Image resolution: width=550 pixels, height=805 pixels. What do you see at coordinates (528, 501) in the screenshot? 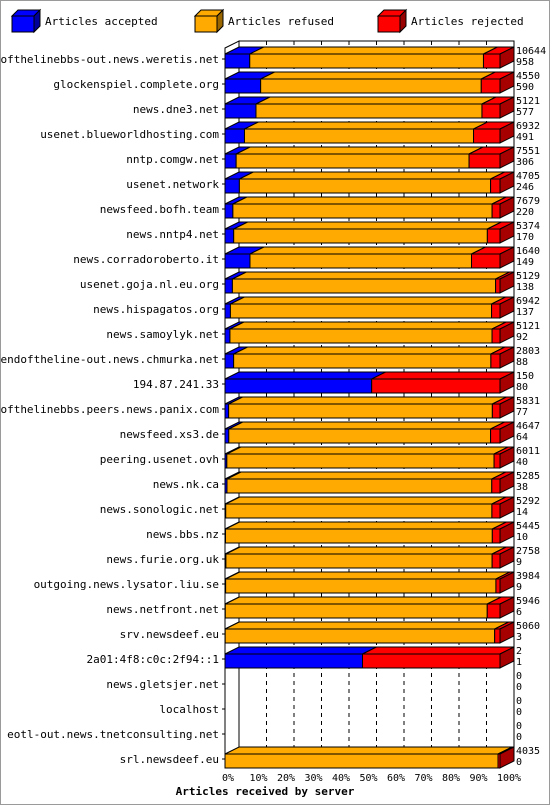
I see `total-label: 5292` at bounding box center [528, 501].